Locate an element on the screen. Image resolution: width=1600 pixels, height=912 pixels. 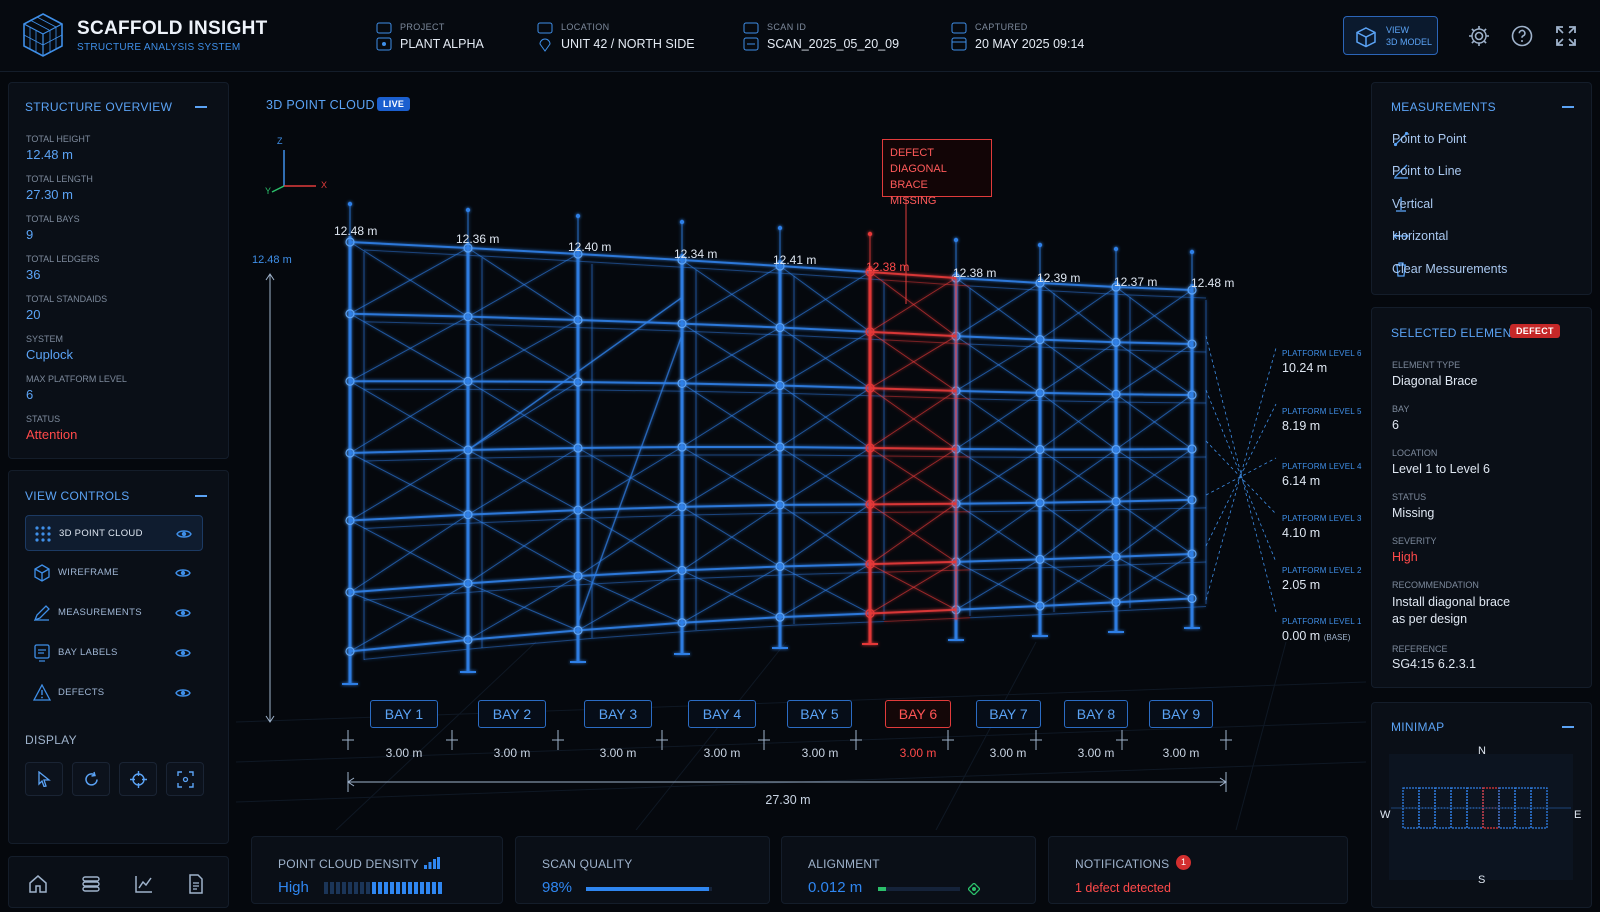
toggle-wireframe: WIREFRAME is located at coordinates (114, 573).